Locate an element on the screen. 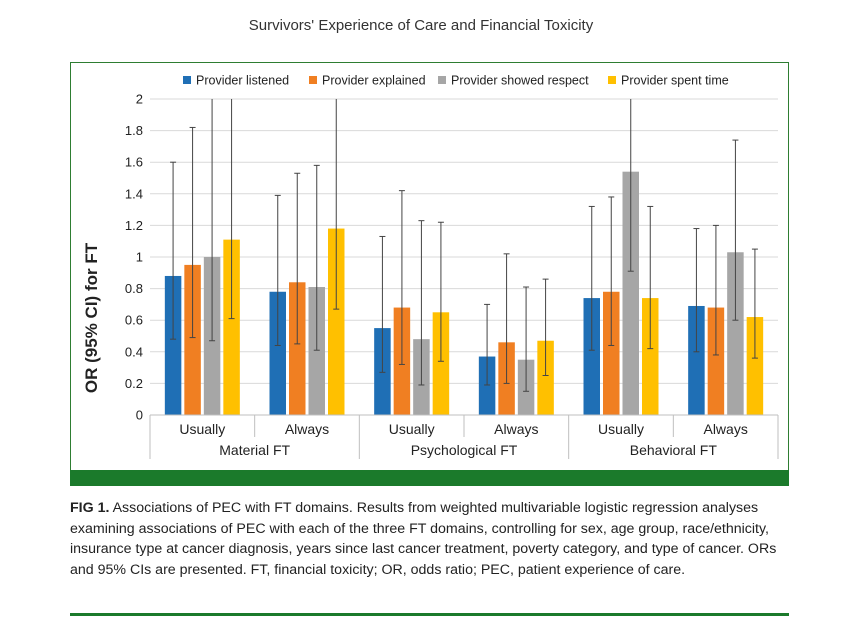 This screenshot has width=842, height=633. y-tick-label: 0.6 is located at coordinates (134, 320).